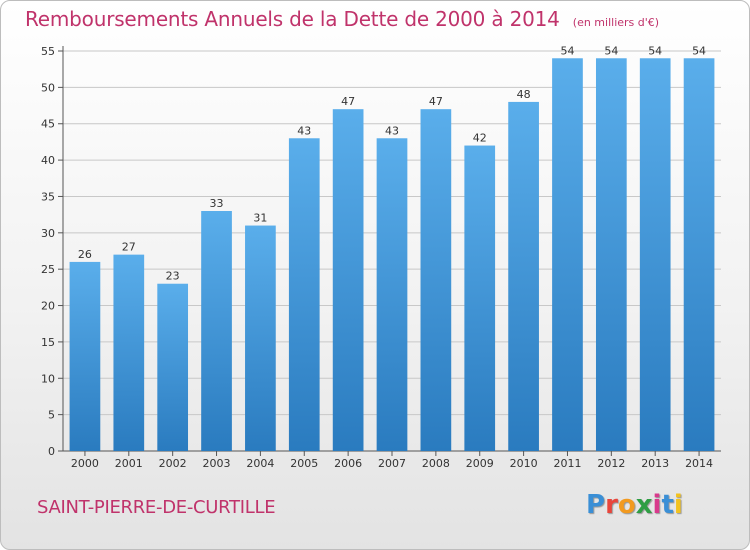  Describe the element at coordinates (616, 22) in the screenshot. I see `chart-unit: (en milliers d'€)` at that location.